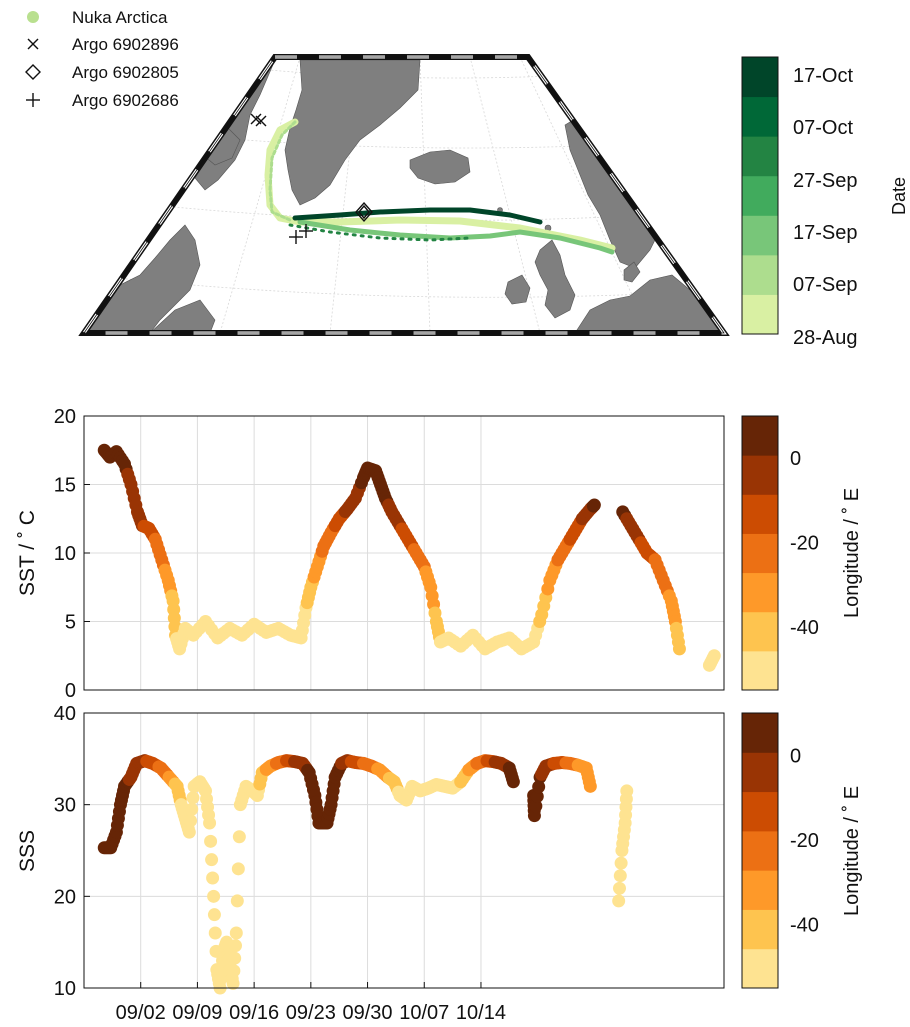 The image size is (910, 1027). I want to click on legend-marker-nuka-arctica, so click(33, 17).